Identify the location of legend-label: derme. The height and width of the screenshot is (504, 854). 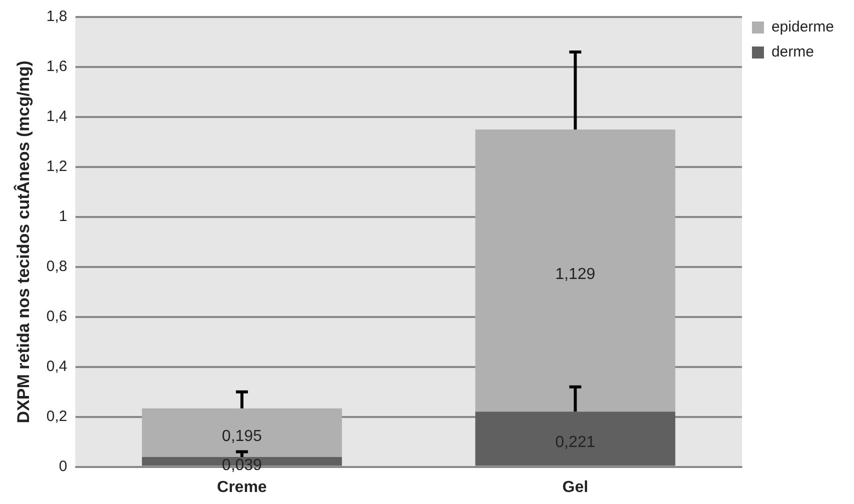
(792, 52).